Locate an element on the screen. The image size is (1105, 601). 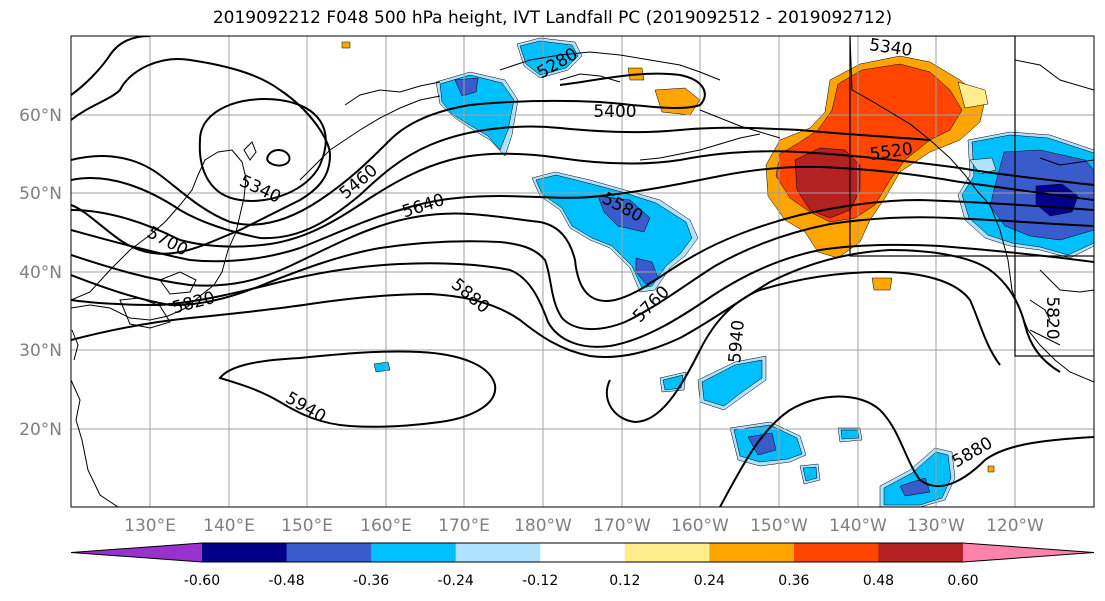
longitude-label: 120°W is located at coordinates (1015, 526).